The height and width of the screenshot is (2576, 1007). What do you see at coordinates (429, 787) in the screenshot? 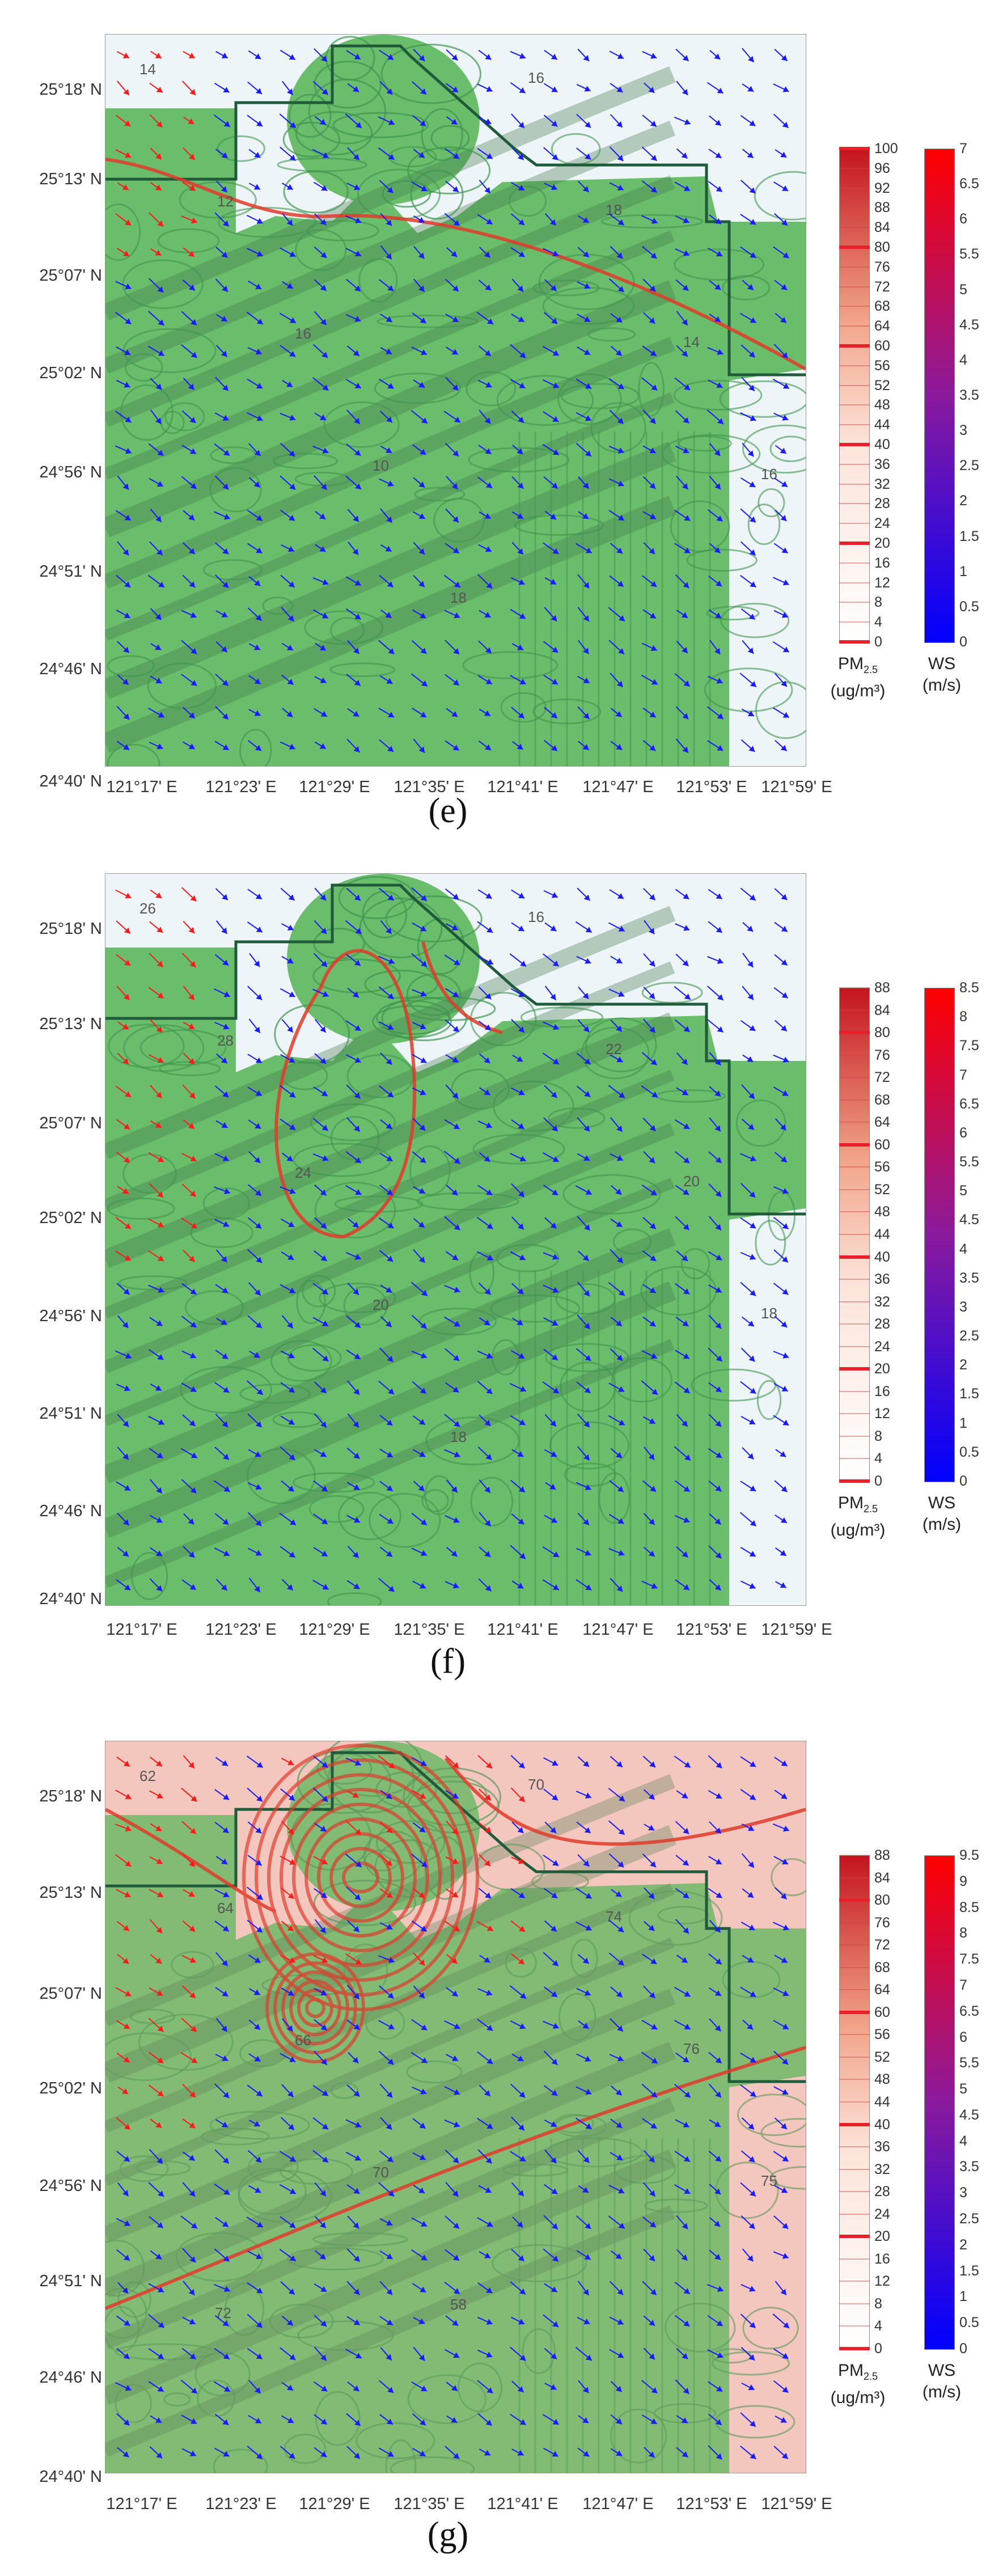
I see `x-tick-label: 121°35' E` at bounding box center [429, 787].